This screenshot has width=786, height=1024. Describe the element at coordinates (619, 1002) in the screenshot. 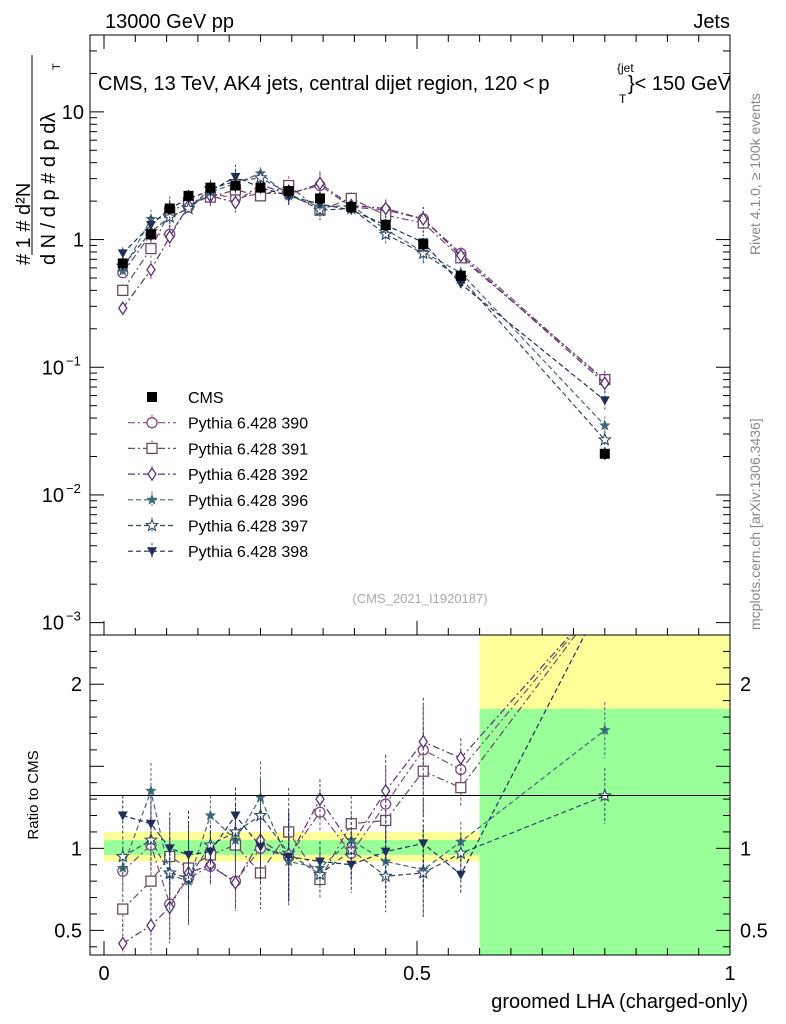

I see `xlabel: groomed LHA (charged-only)` at that location.